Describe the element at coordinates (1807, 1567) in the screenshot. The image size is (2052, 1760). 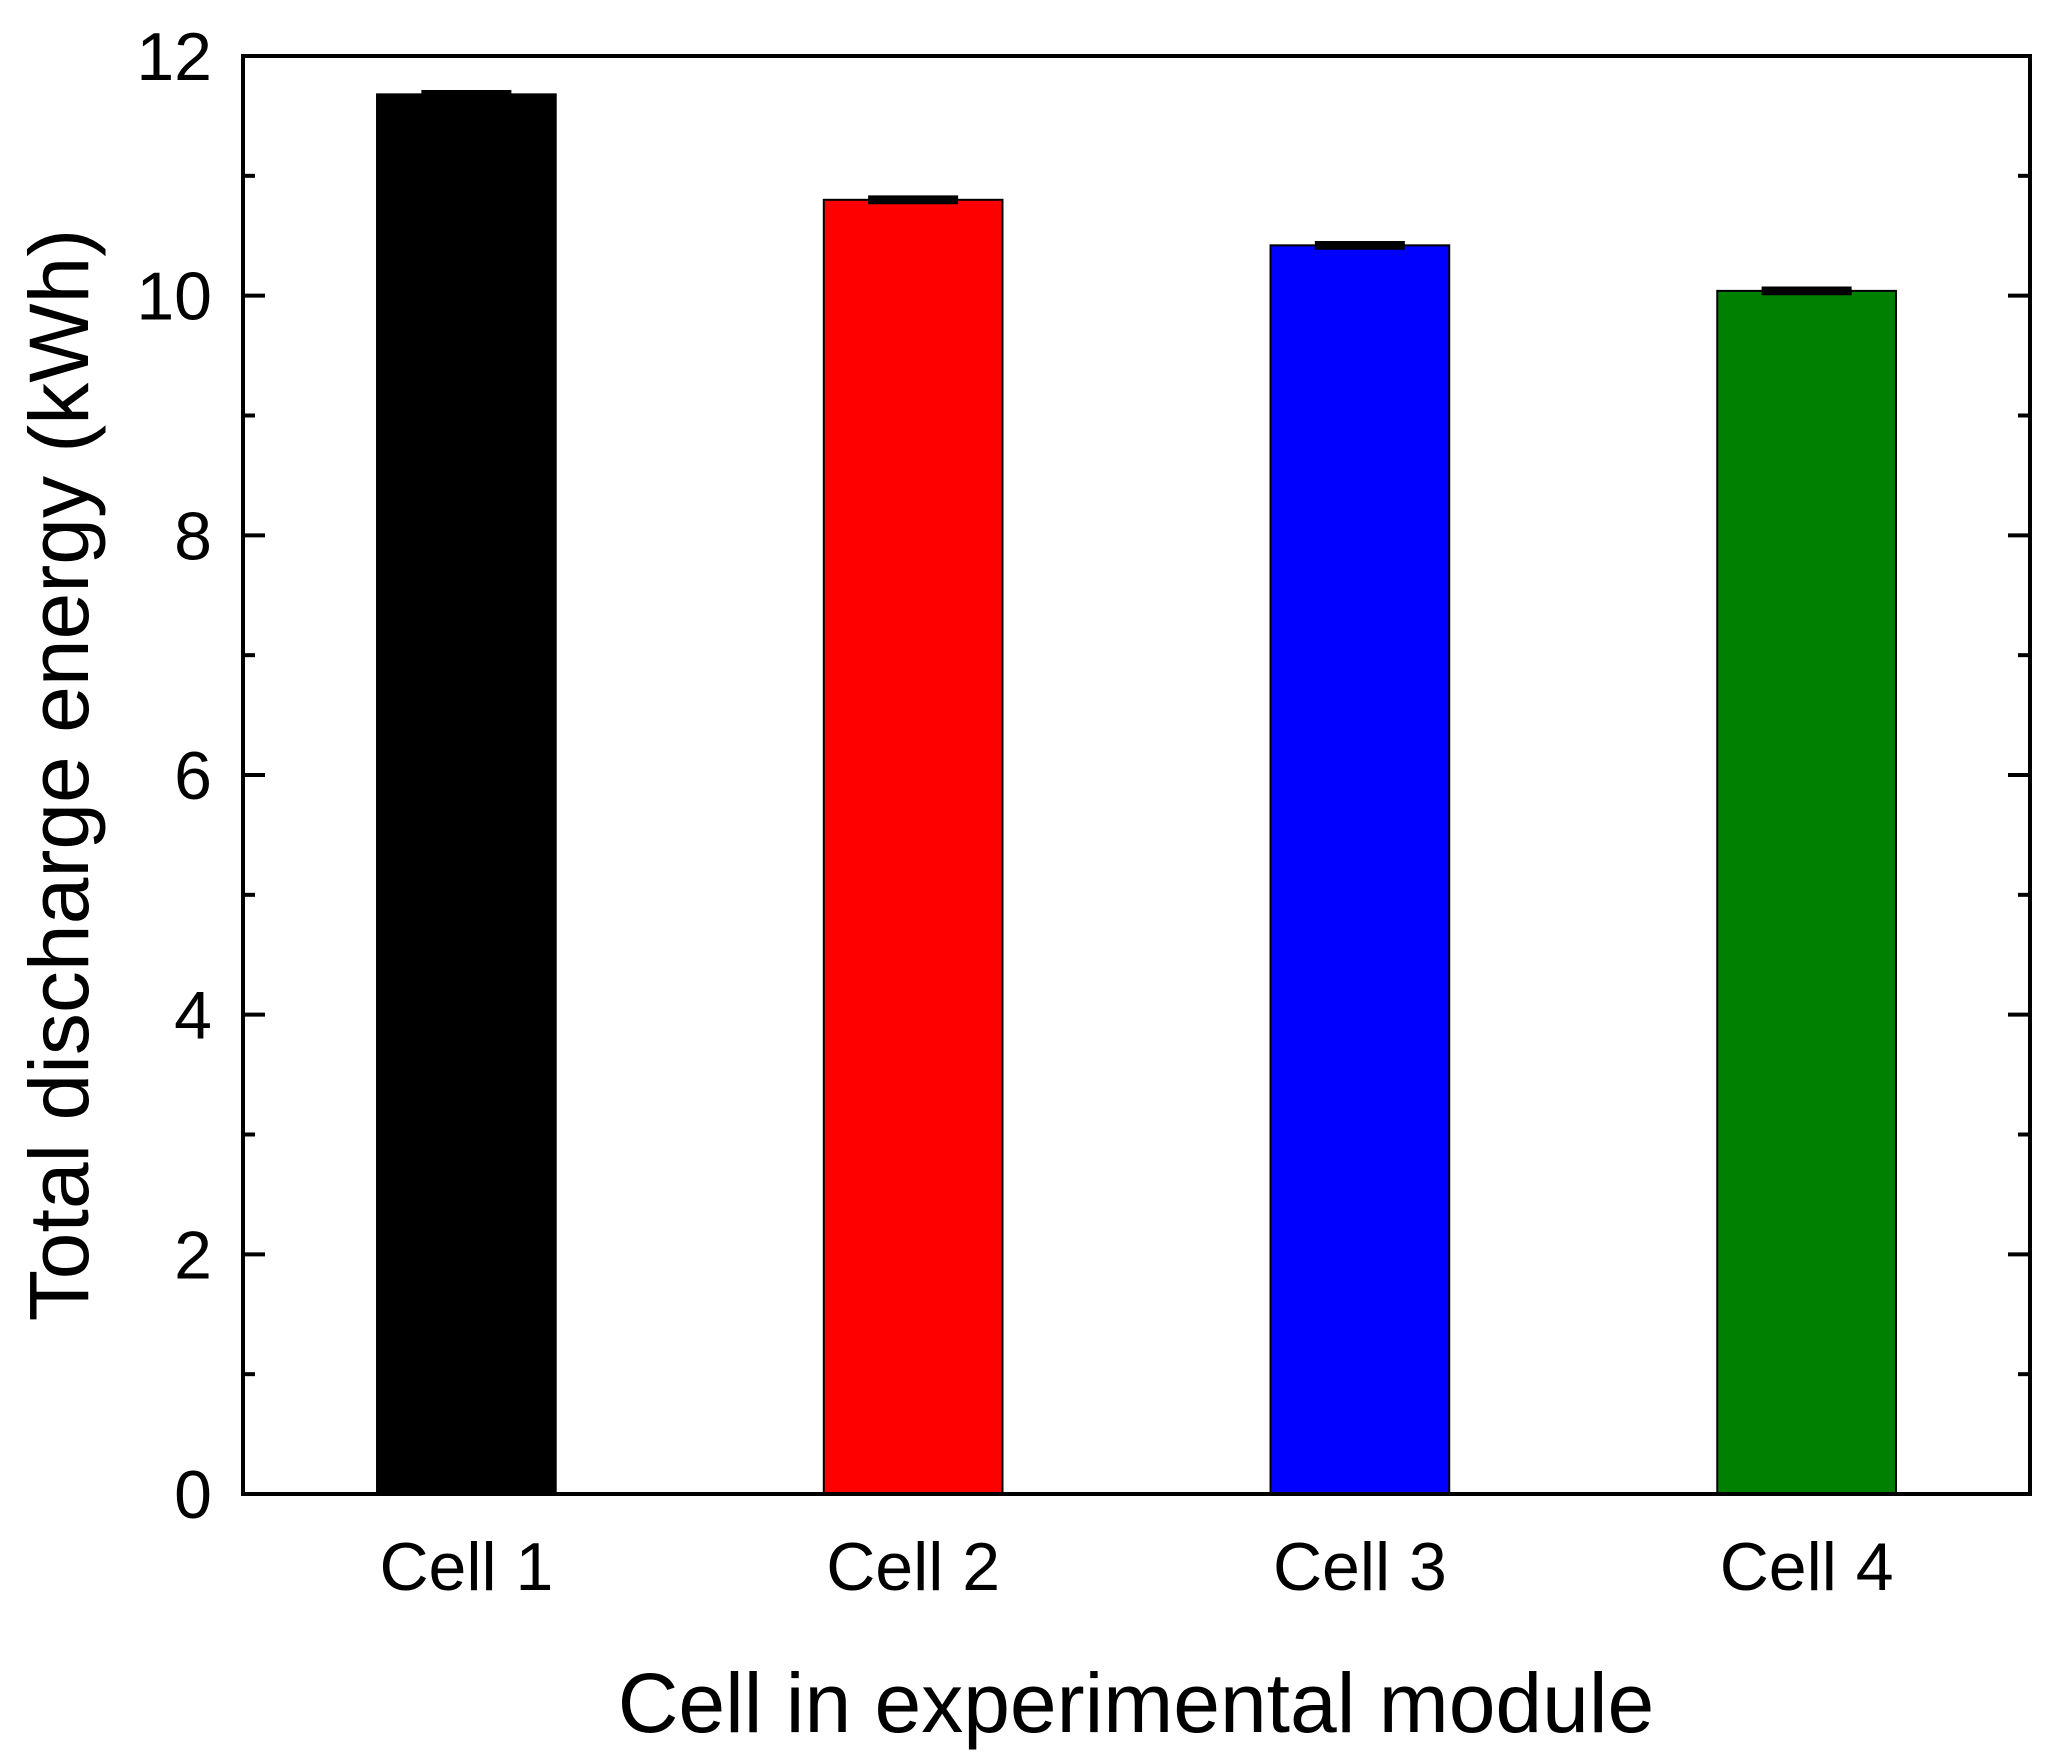
I see `x-tick-label: Cell 4` at that location.